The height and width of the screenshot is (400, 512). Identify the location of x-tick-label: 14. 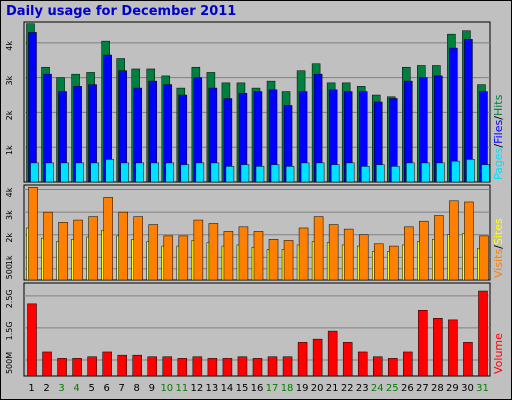
(227, 388).